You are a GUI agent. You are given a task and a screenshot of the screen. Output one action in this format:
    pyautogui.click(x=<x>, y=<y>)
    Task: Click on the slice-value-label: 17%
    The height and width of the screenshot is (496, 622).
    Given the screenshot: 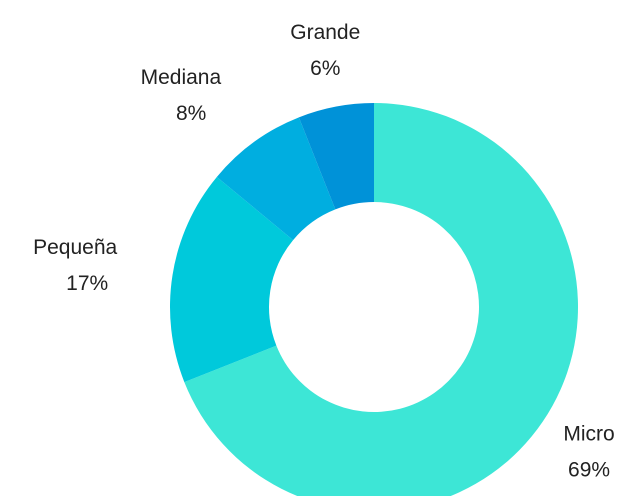 What is the action you would take?
    pyautogui.click(x=87, y=283)
    